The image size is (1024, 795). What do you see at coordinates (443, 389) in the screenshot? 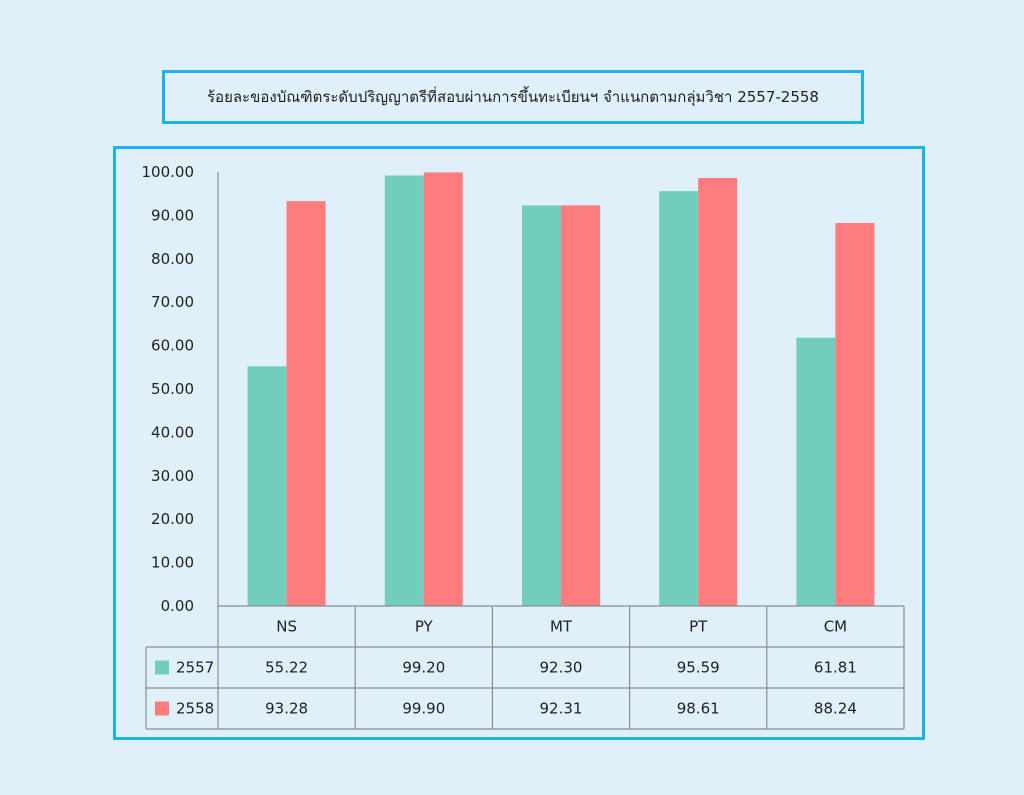
I see `bar-2558-py` at bounding box center [443, 389].